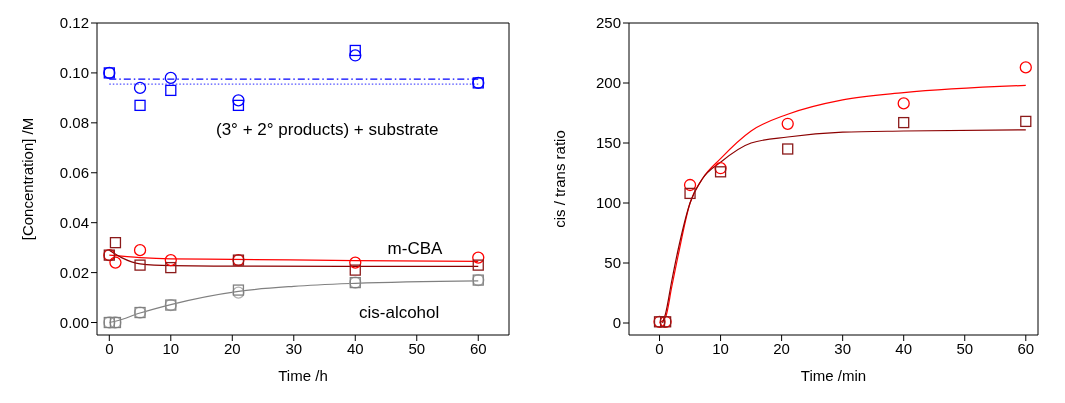  What do you see at coordinates (616, 323) in the screenshot?
I see `y-tick-label: 0` at bounding box center [616, 323].